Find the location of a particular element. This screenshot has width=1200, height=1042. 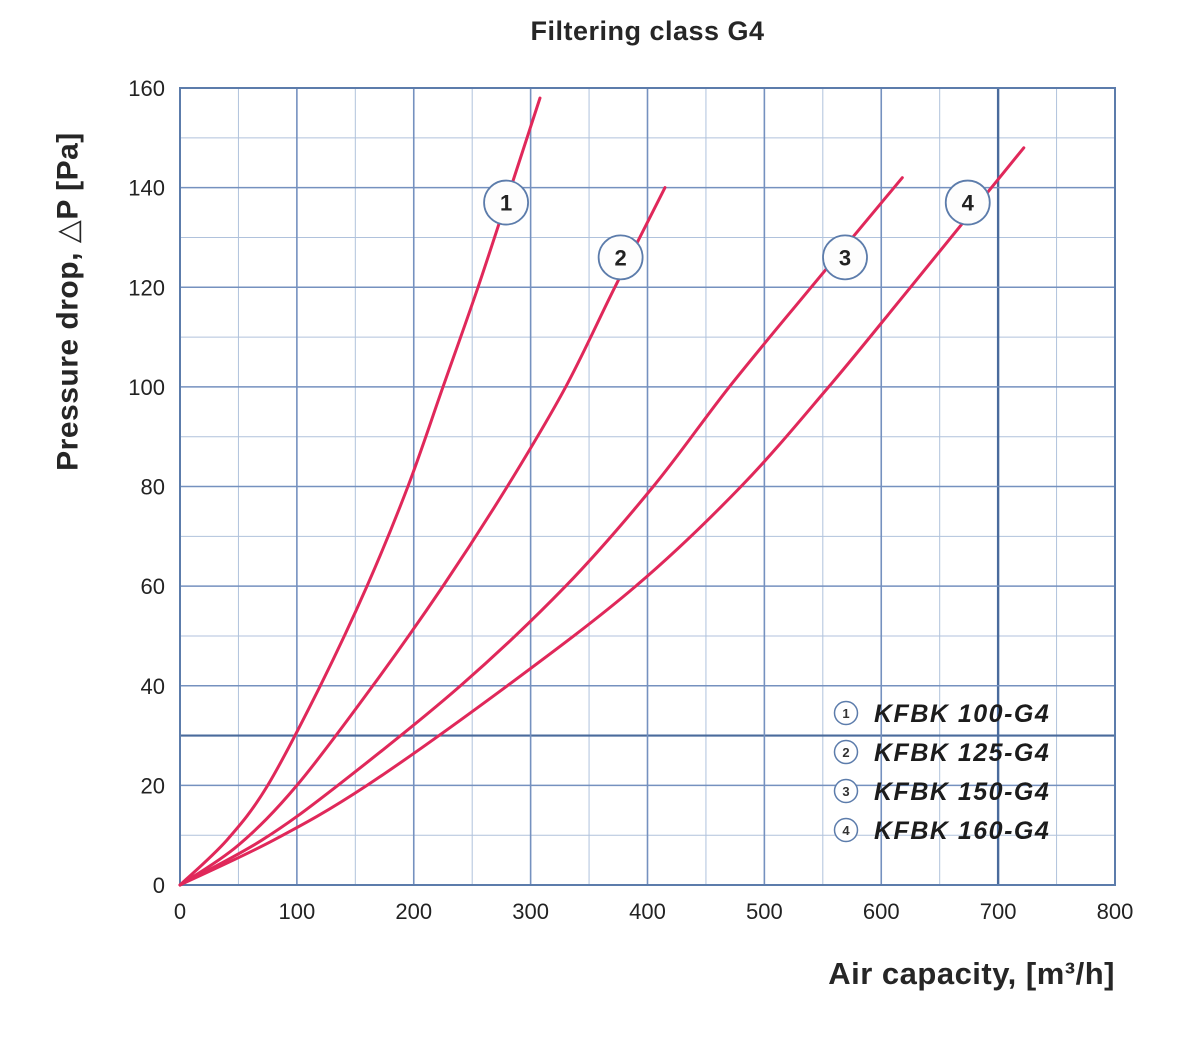

x-tick-label: 200 is located at coordinates (413, 911).